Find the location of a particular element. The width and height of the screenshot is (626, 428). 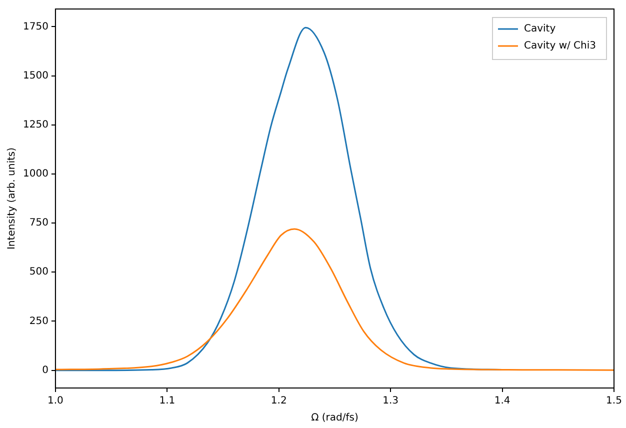

legend-label: Cavity is located at coordinates (540, 29).